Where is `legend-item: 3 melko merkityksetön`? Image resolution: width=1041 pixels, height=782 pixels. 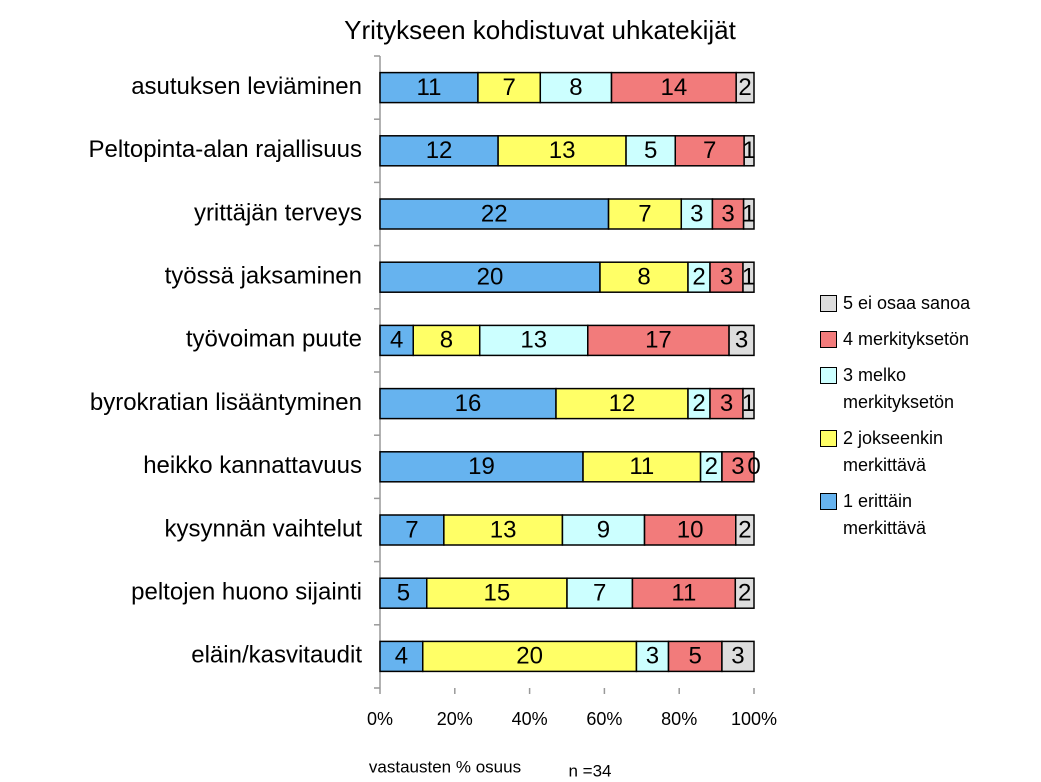 legend-item: 3 melko merkityksetön is located at coordinates (915, 389).